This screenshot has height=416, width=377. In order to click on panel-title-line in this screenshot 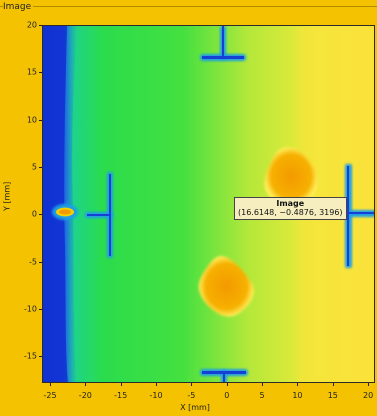, I will do `click(188, 6)`.